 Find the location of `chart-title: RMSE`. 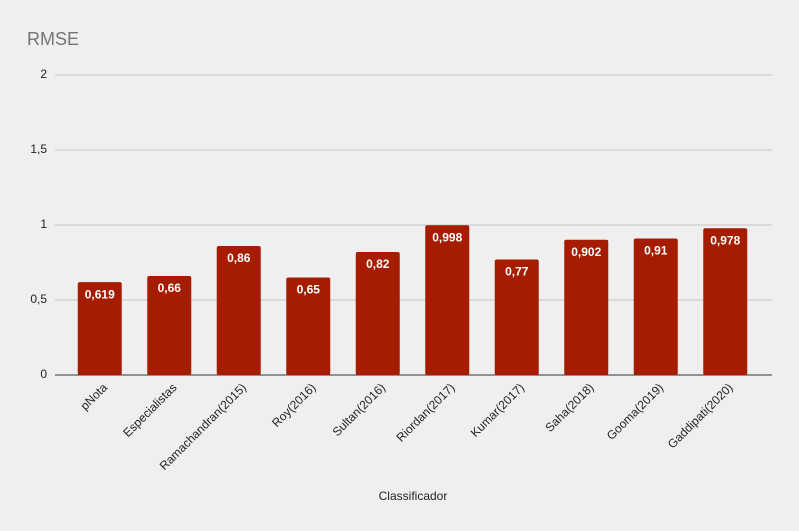

chart-title: RMSE is located at coordinates (53, 39).